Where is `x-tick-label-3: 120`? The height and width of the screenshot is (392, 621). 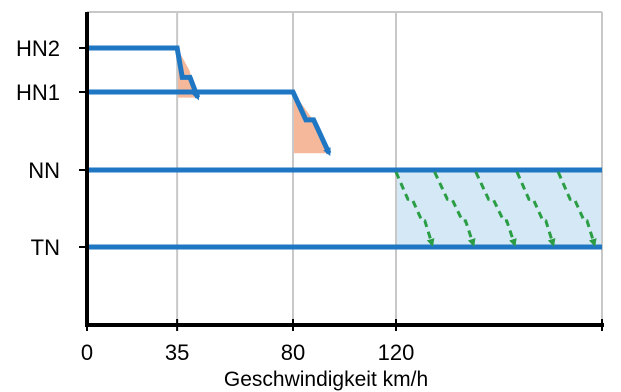 x-tick-label-3: 120 is located at coordinates (396, 352).